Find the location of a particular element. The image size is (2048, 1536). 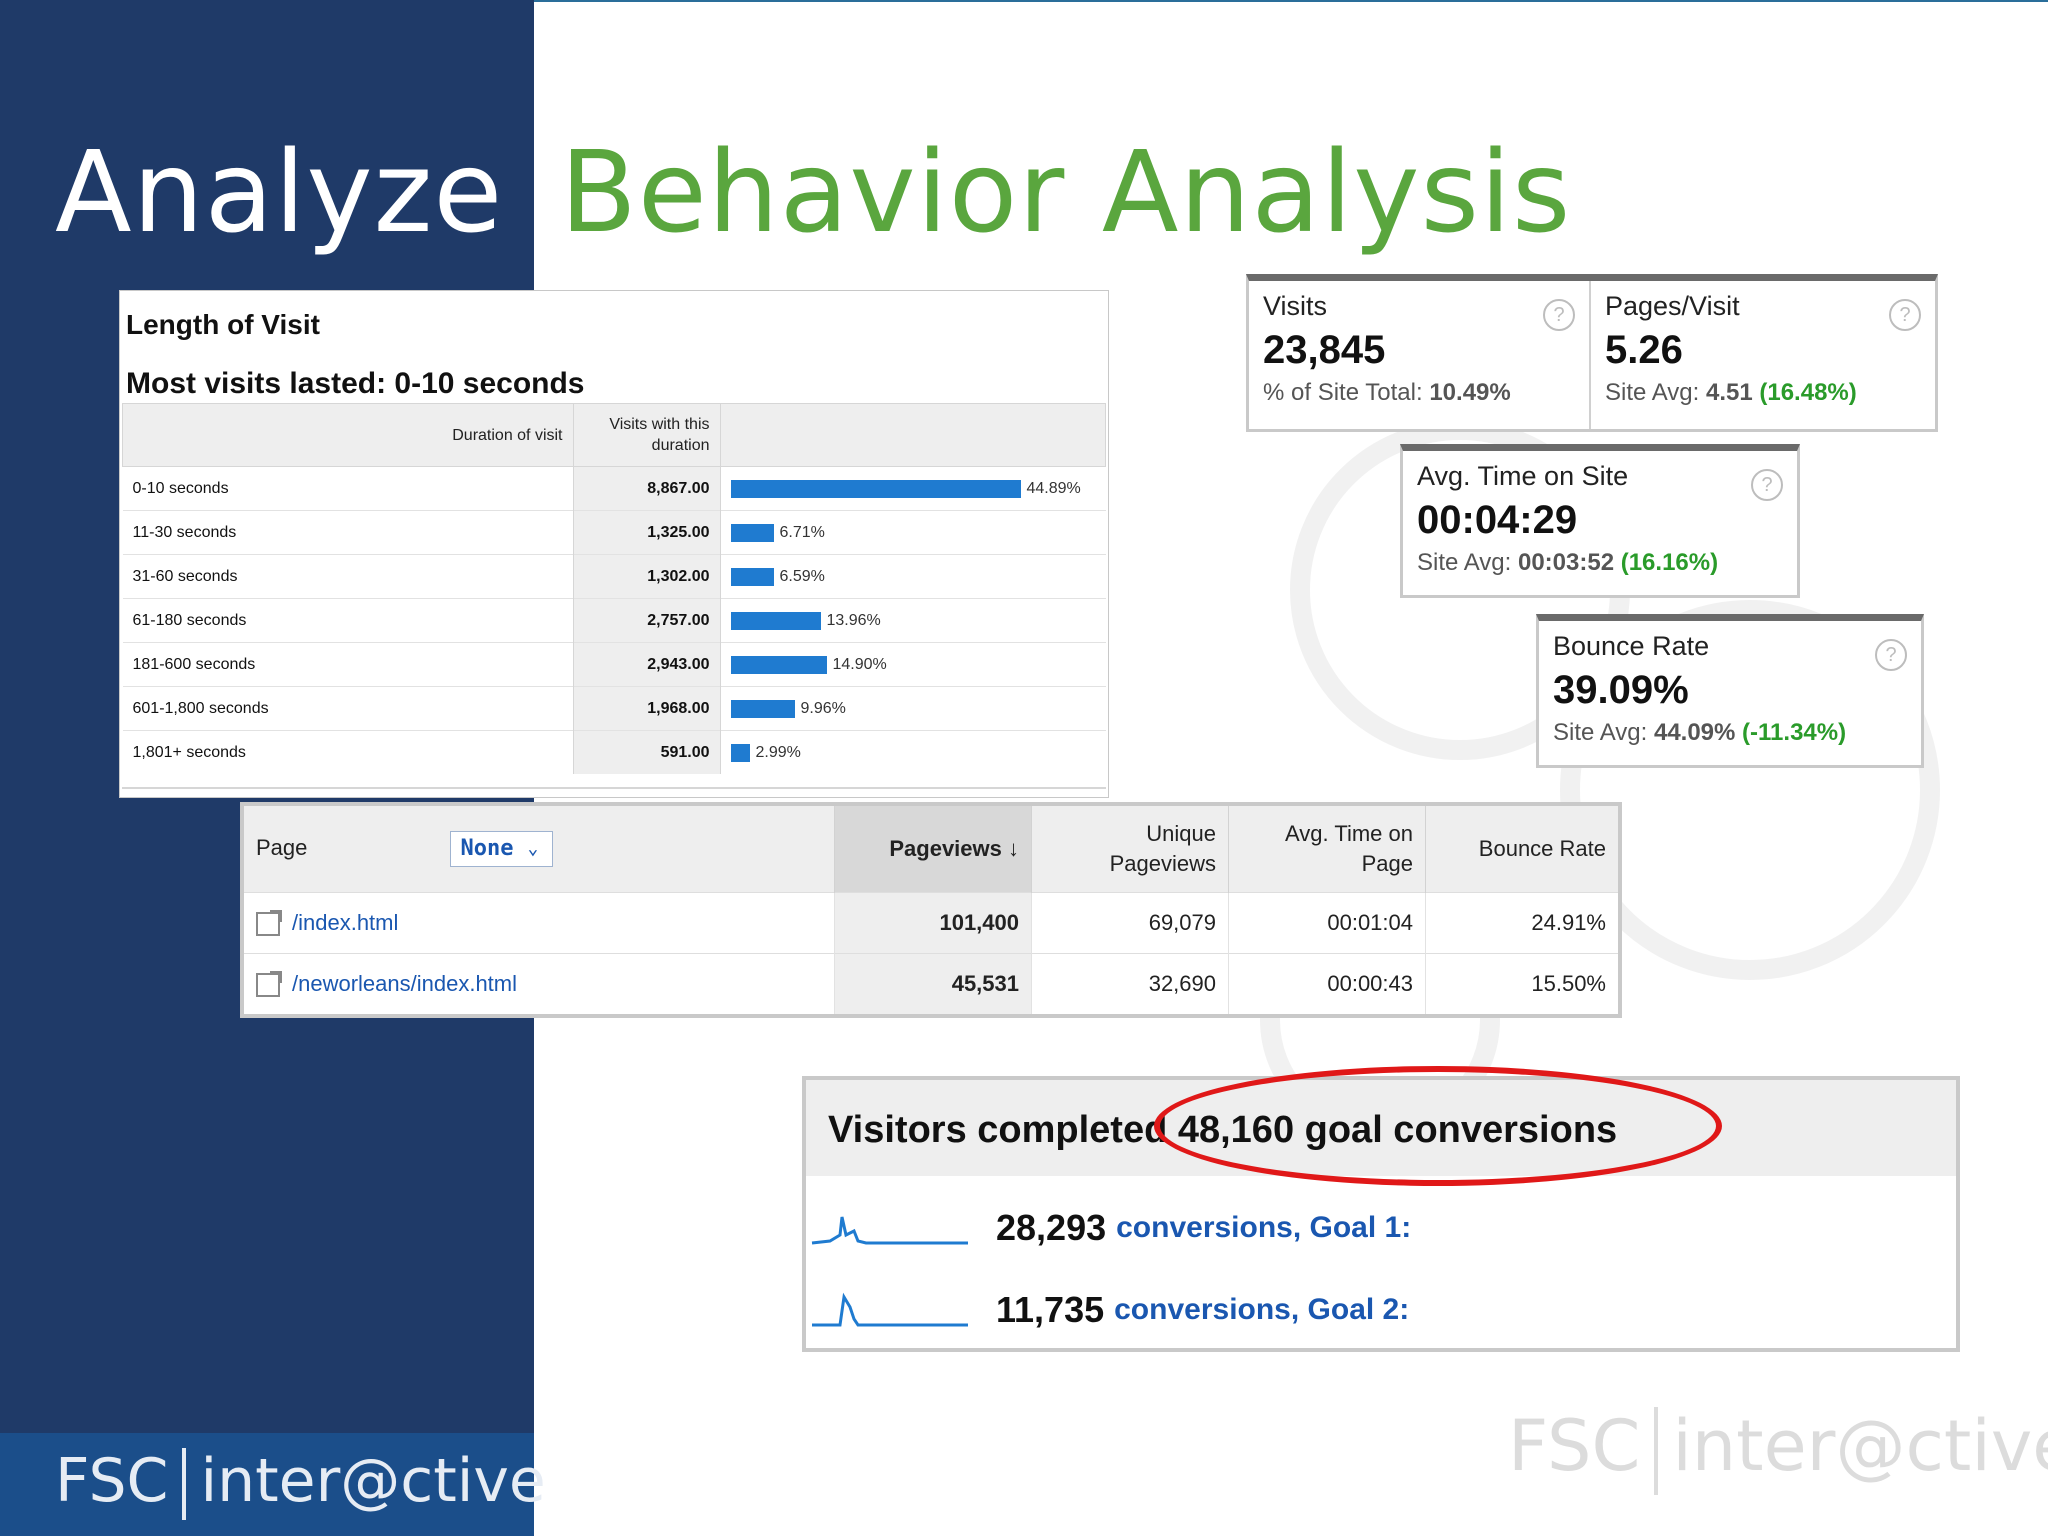

column-header-duration: Duration of visit is located at coordinates (348, 435).